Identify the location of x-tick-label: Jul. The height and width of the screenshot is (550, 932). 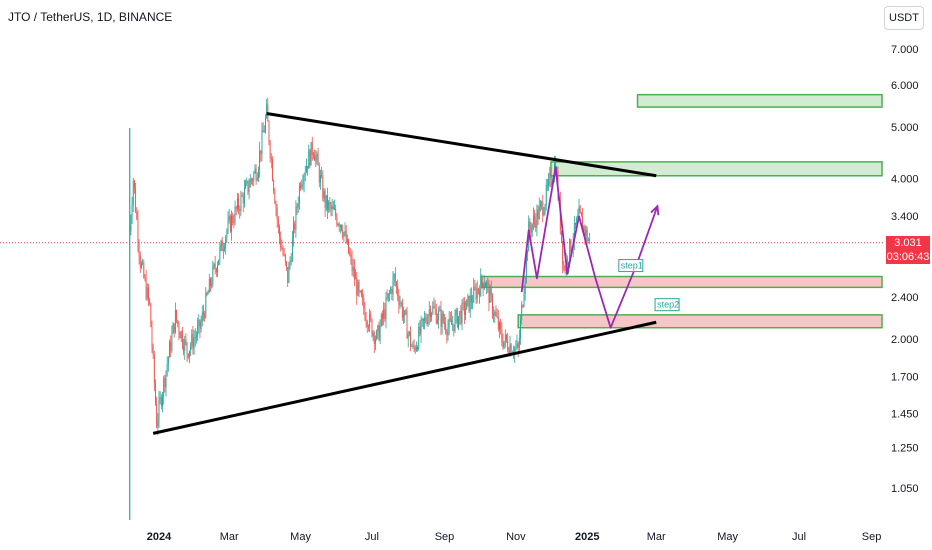
(372, 537).